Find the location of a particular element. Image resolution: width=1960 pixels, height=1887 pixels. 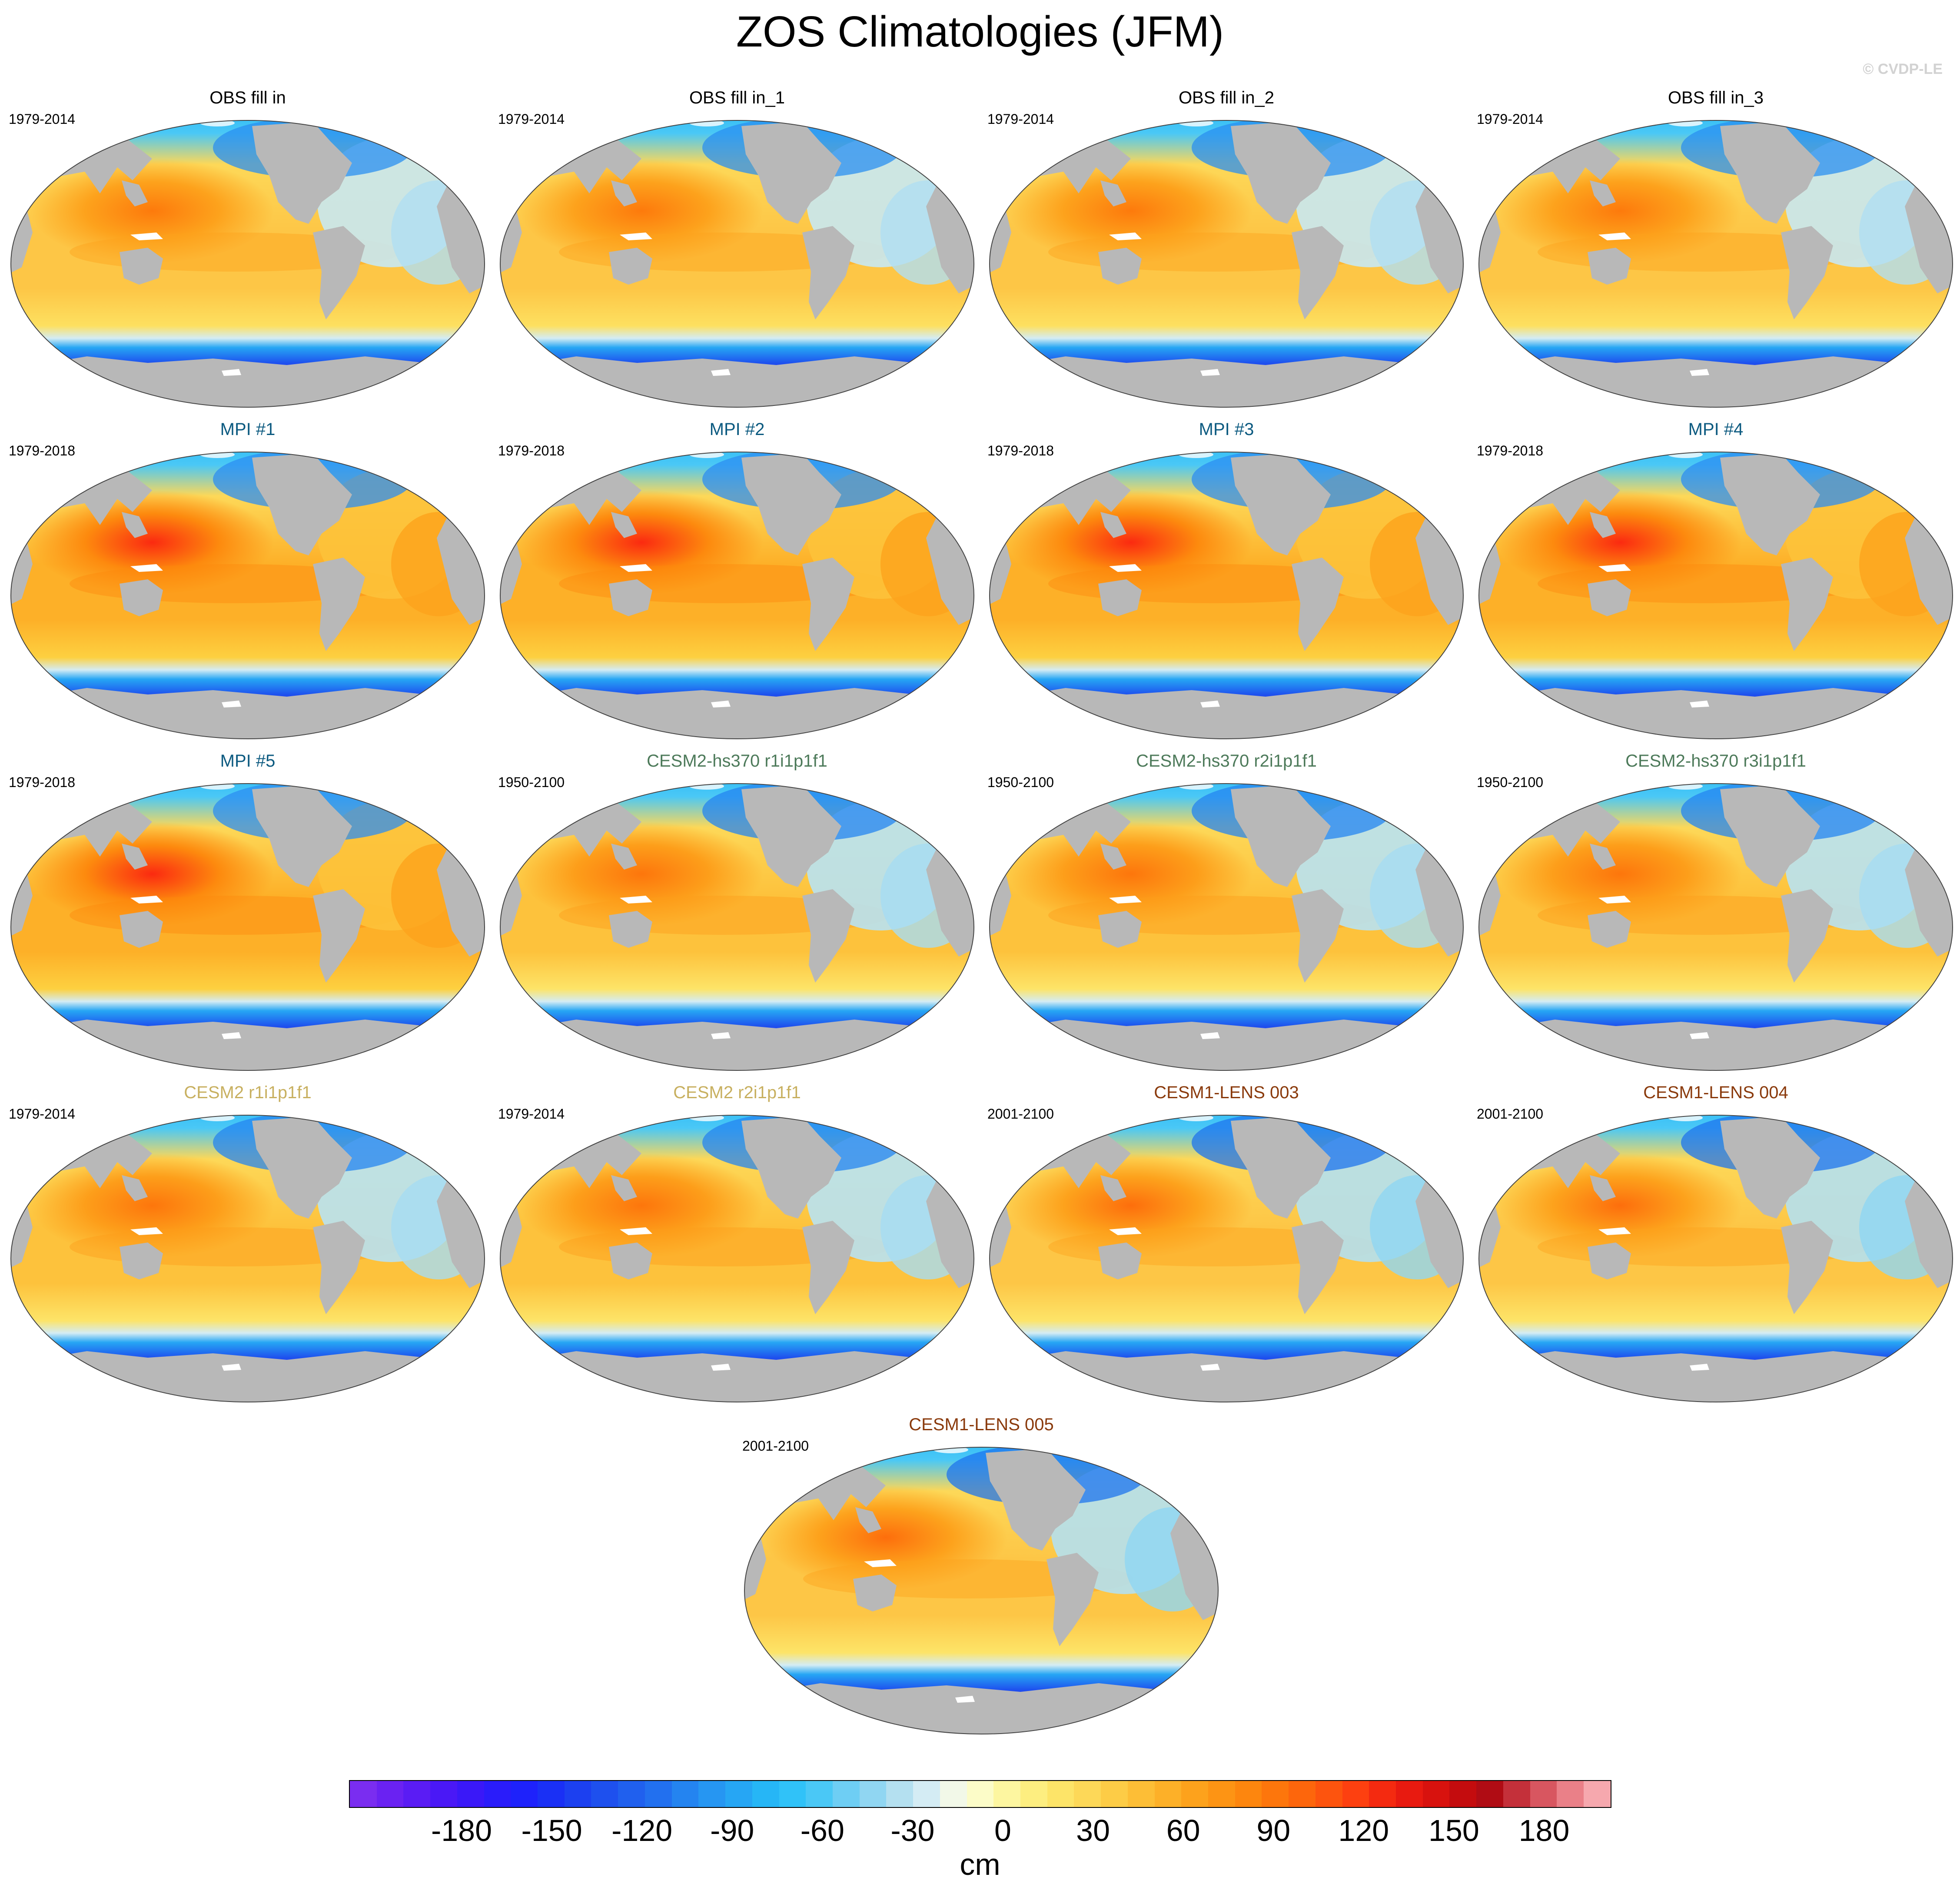

colorbar-tick-label: 120 is located at coordinates (1363, 1830).